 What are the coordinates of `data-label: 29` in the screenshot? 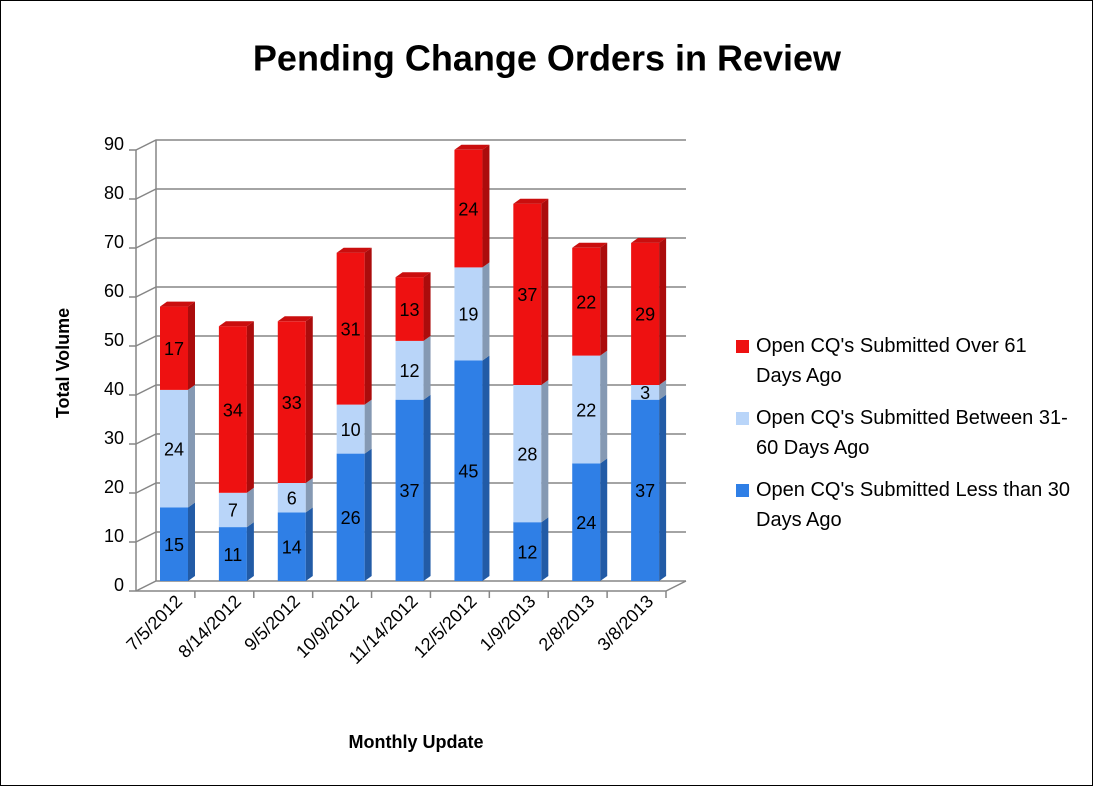 It's located at (645, 315).